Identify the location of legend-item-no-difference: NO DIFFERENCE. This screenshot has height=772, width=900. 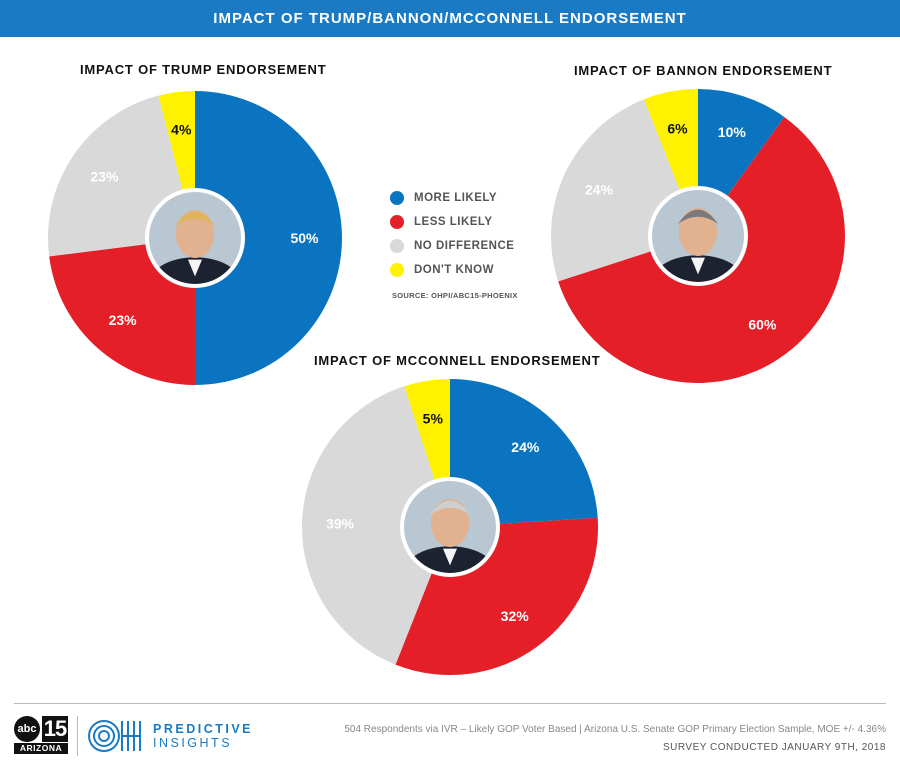
(452, 246).